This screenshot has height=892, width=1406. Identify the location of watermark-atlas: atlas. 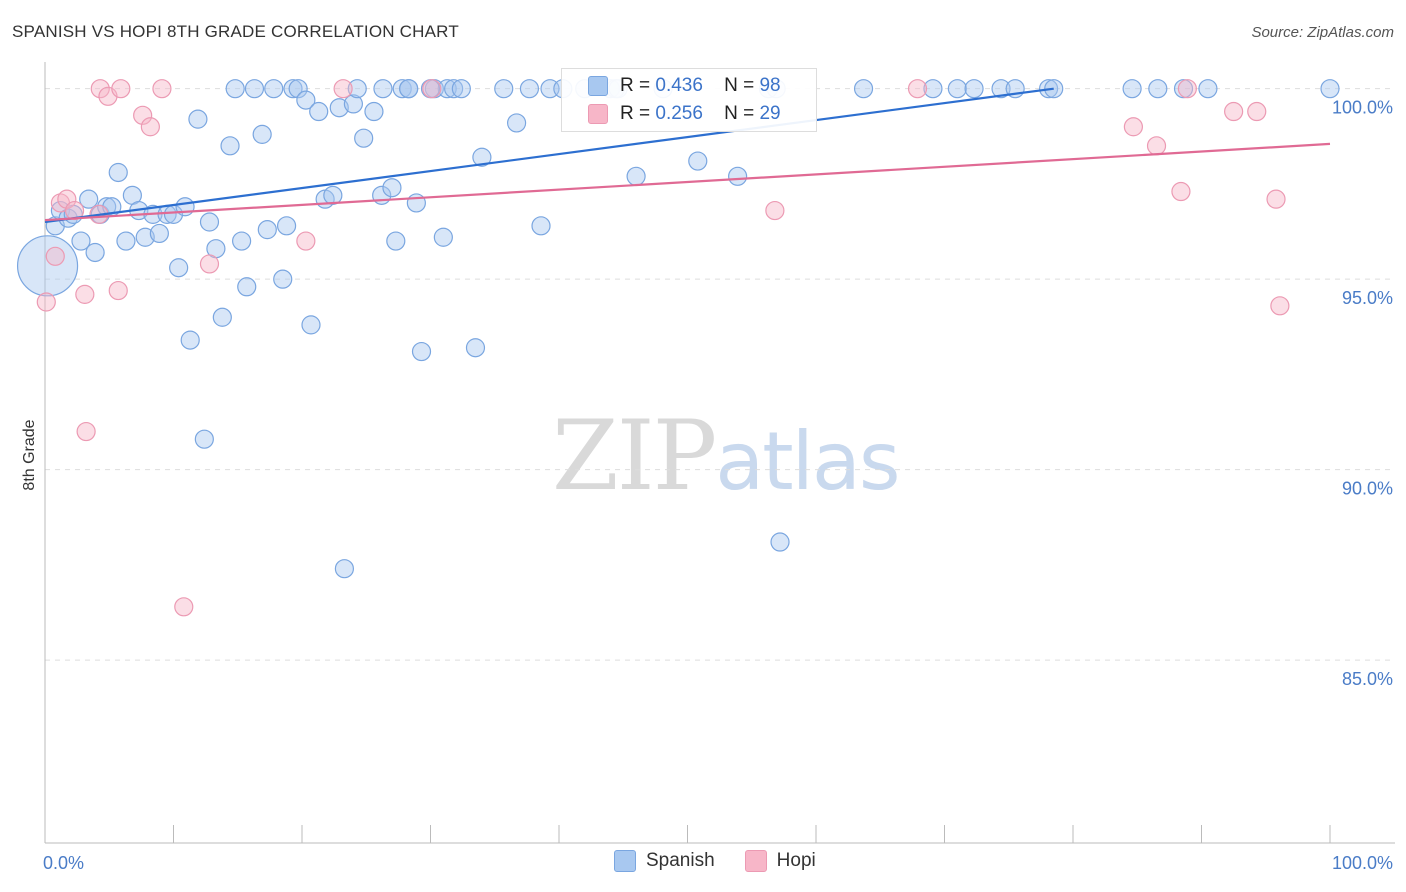
(807, 461).